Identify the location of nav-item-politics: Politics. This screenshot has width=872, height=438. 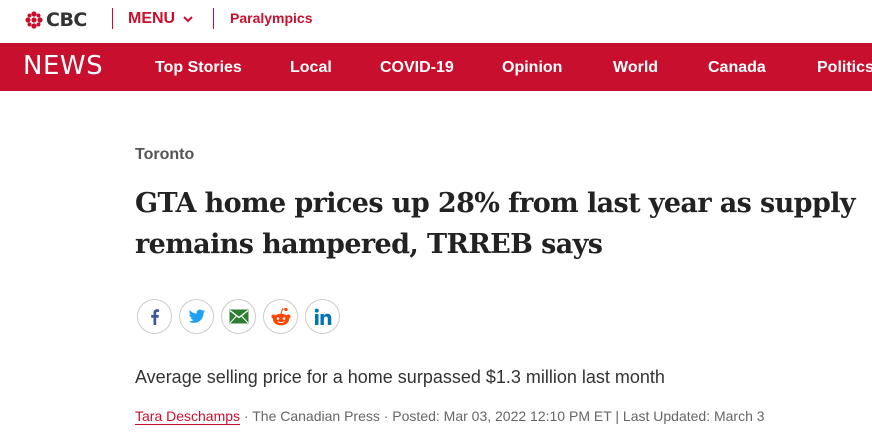
(844, 67).